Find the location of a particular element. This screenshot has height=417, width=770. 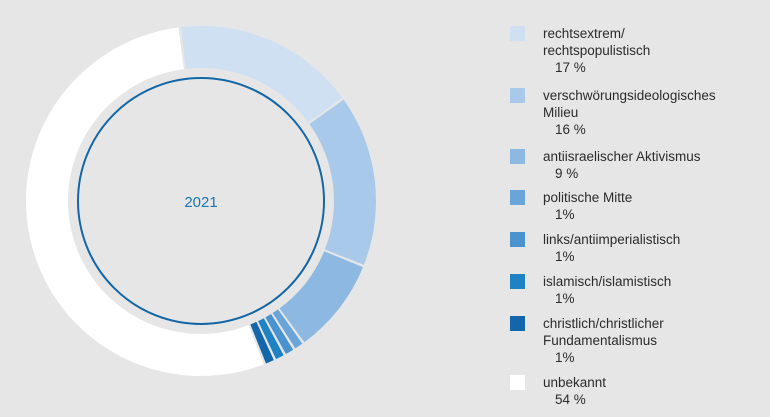

legend-text: islamisch/islamistisch 1% is located at coordinates (656, 290).